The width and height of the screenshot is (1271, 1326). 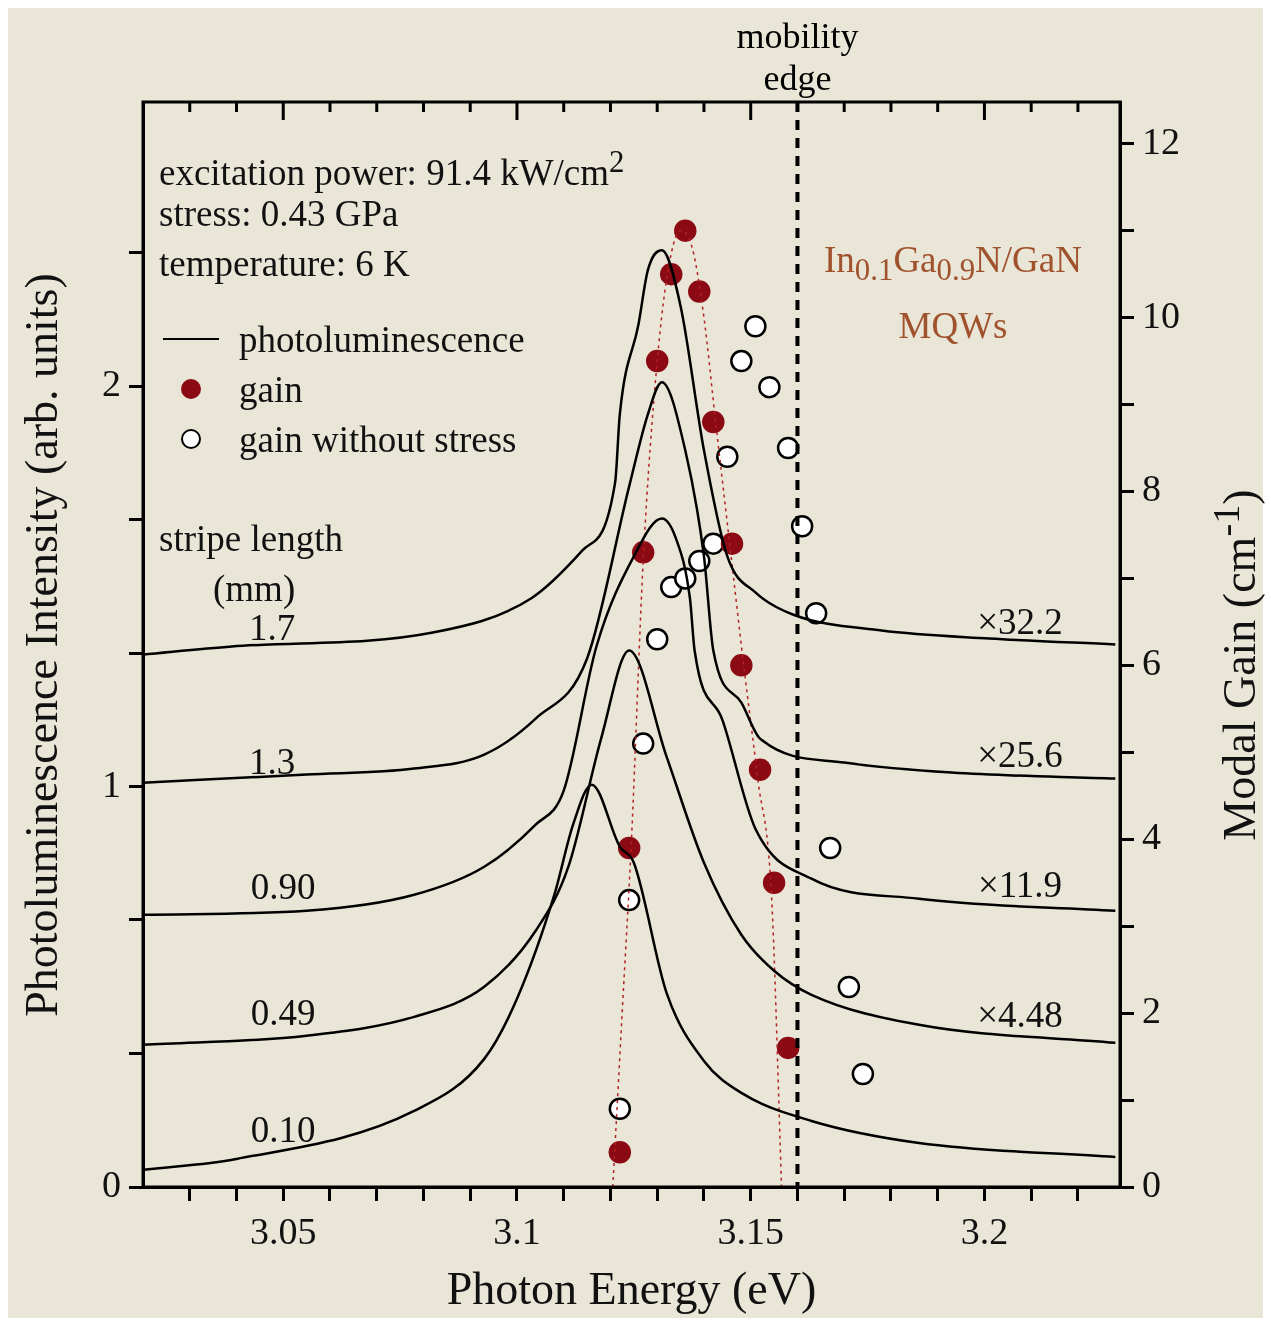 I want to click on annotation: 0.10, so click(x=283, y=1130).